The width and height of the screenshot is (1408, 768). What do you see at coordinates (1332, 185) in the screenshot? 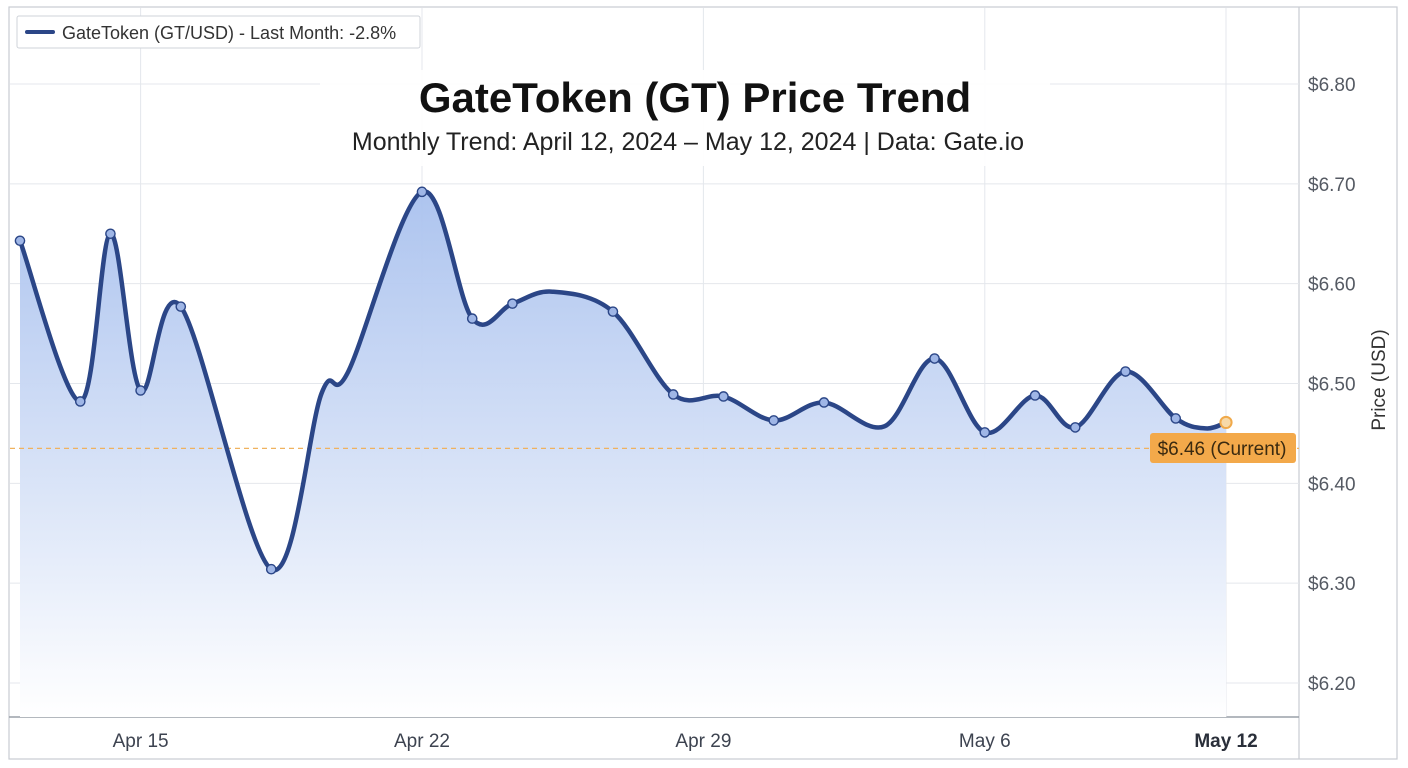
I see `y-tick-label: $6.70` at bounding box center [1332, 185].